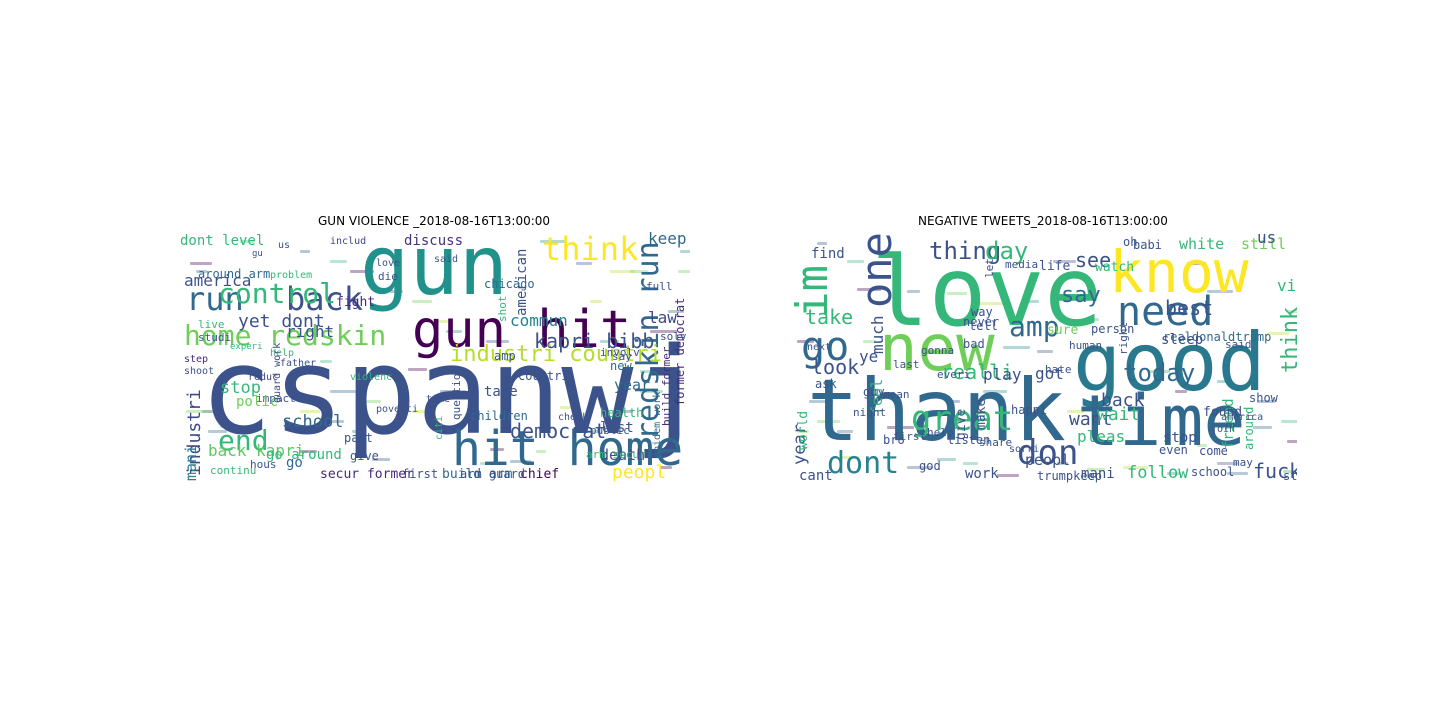 The height and width of the screenshot is (720, 1440). Describe the element at coordinates (433, 241) in the screenshot. I see `cloud-word: discuss` at that location.